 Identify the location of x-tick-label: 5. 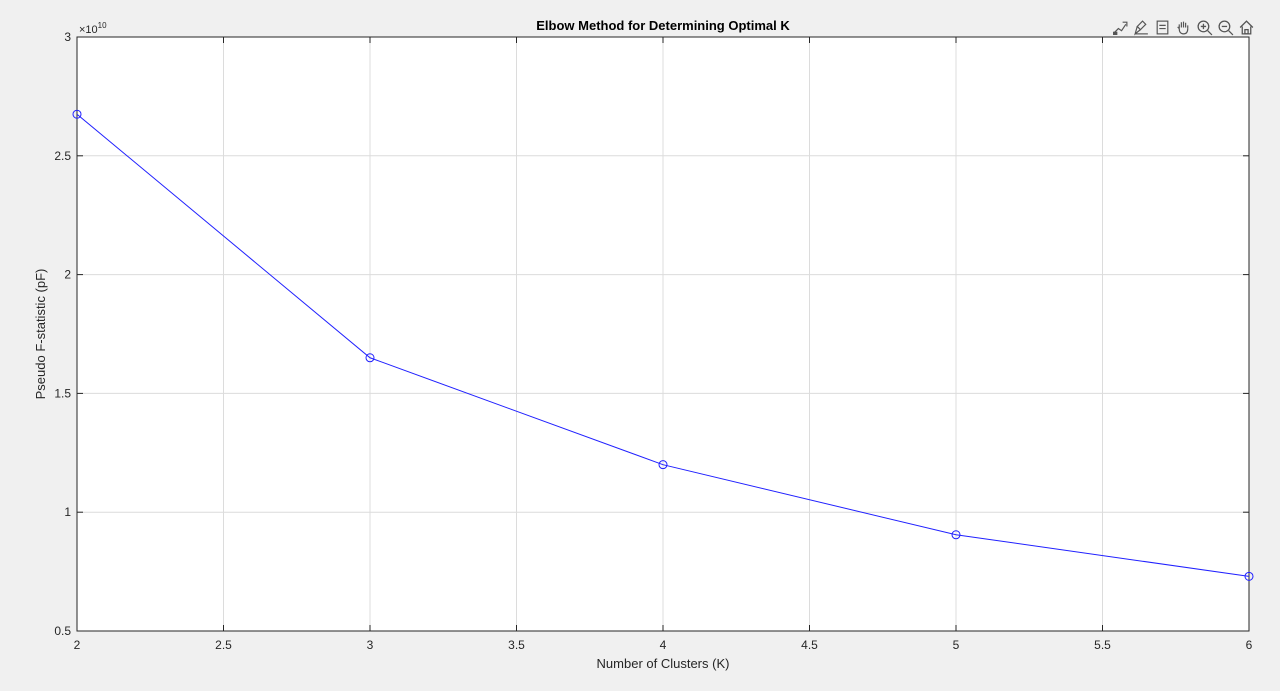
(956, 645).